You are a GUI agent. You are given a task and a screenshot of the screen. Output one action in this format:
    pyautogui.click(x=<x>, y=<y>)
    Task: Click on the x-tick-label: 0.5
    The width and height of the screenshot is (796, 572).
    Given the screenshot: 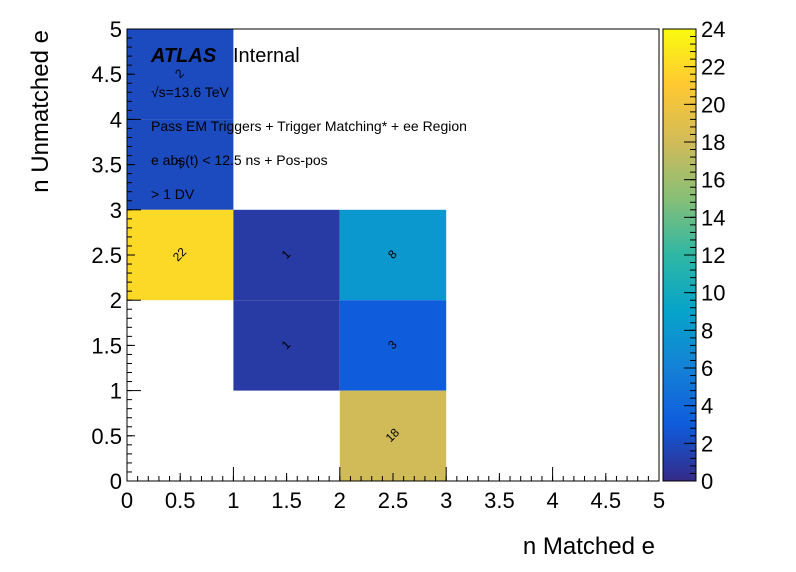 What is the action you would take?
    pyautogui.click(x=180, y=500)
    